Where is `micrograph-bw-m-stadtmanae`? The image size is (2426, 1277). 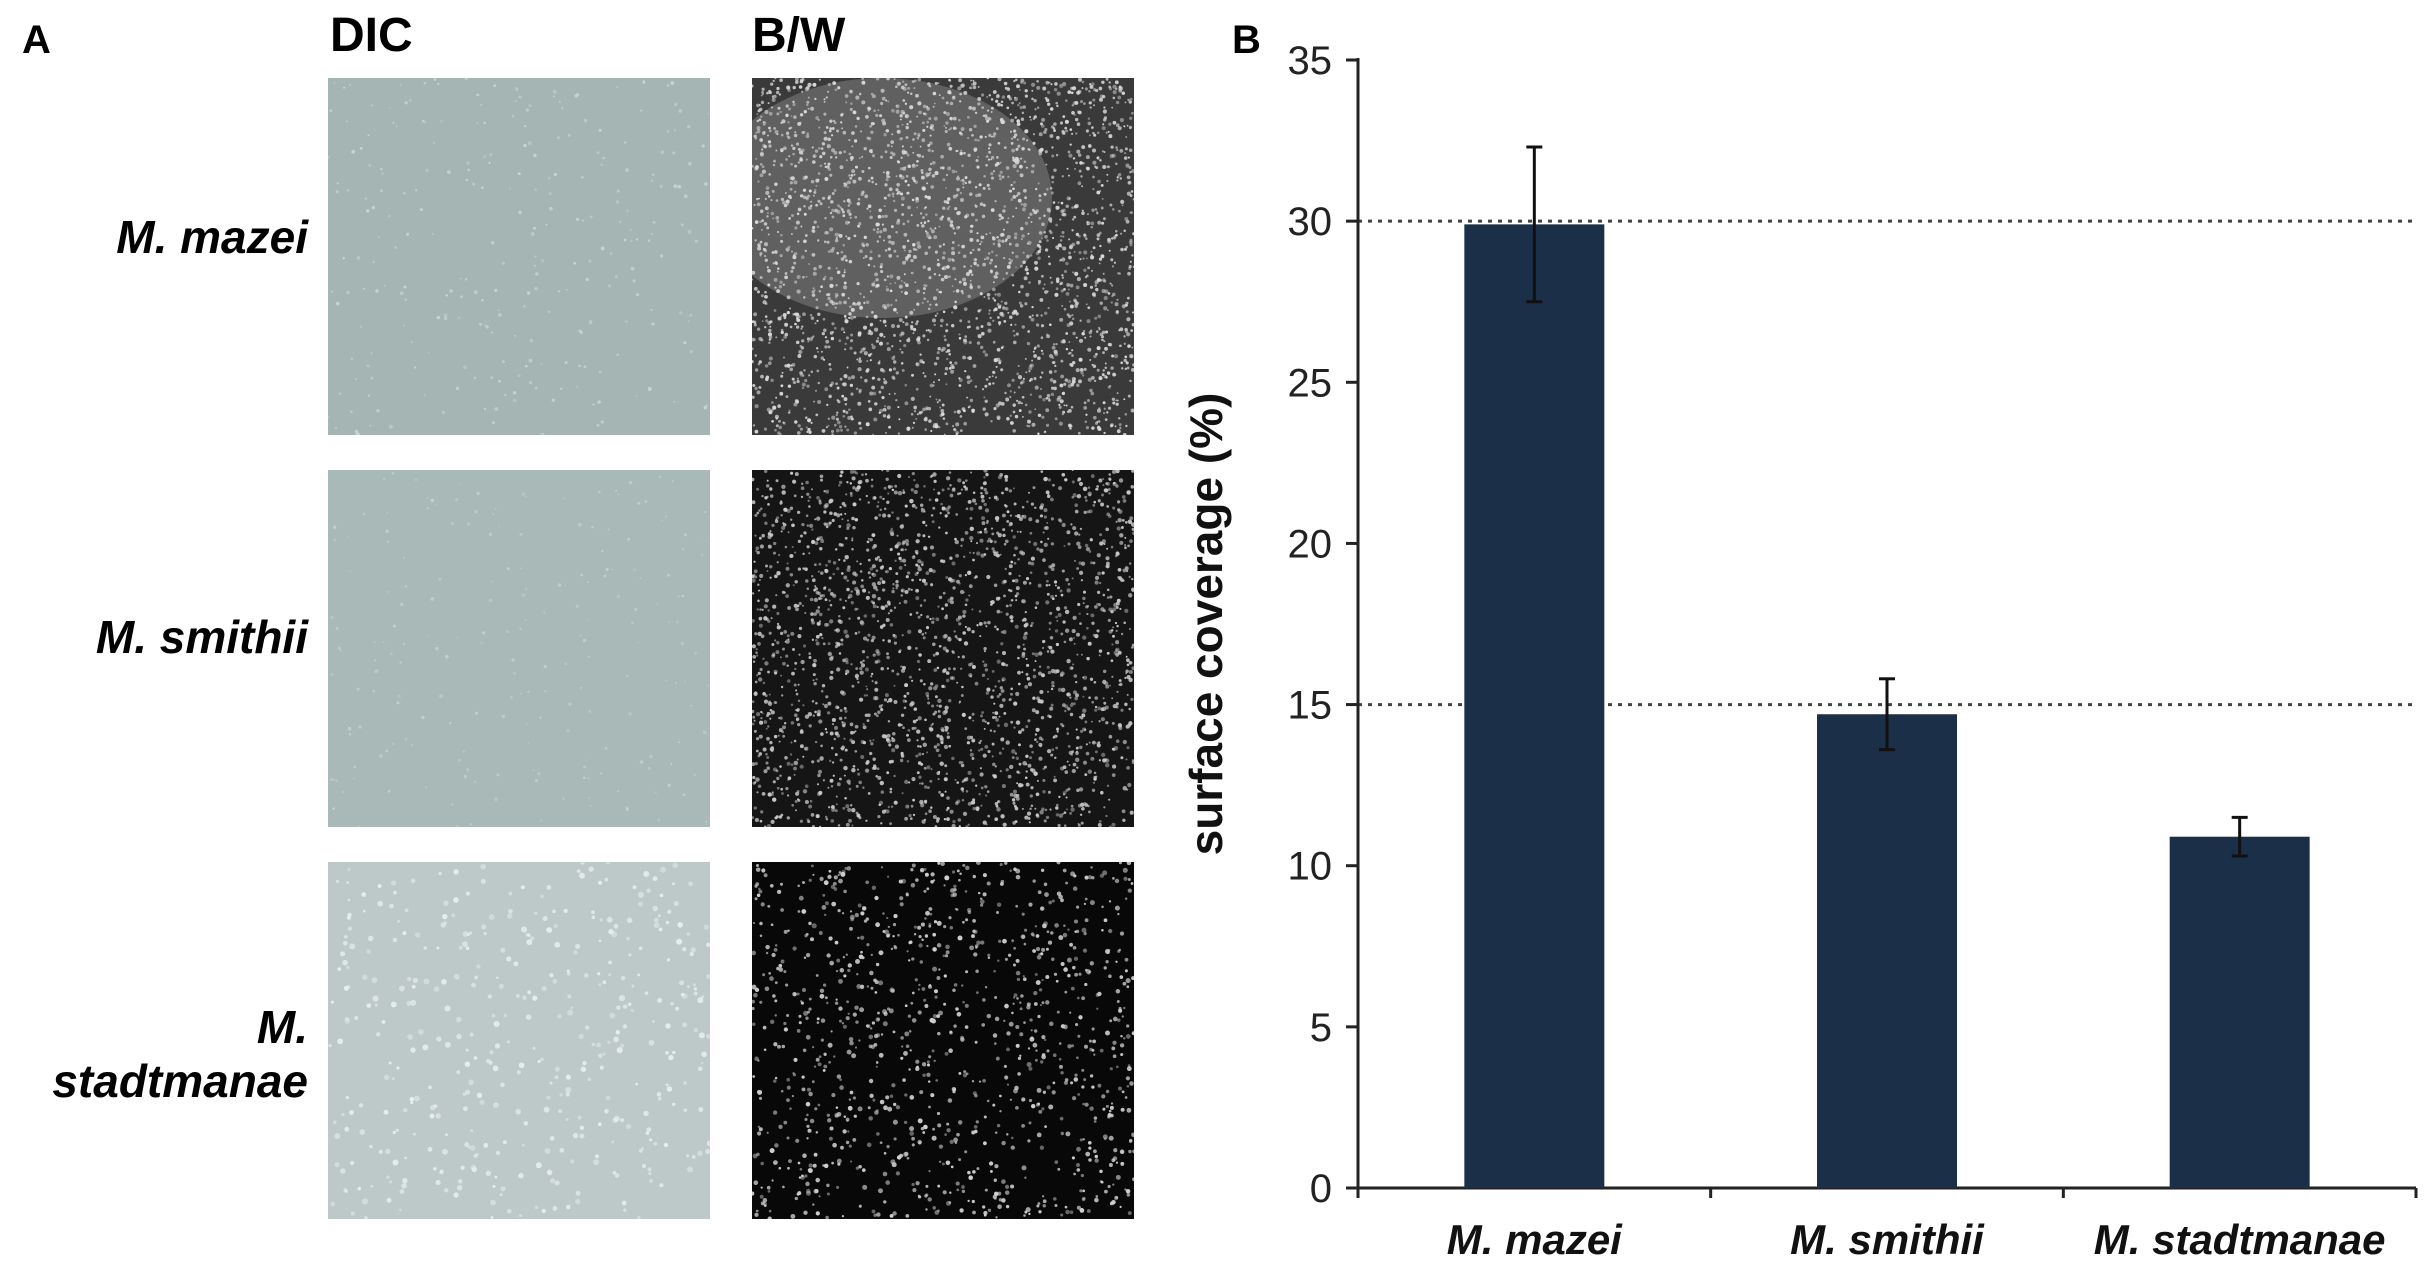
micrograph-bw-m-stadtmanae is located at coordinates (943, 1040).